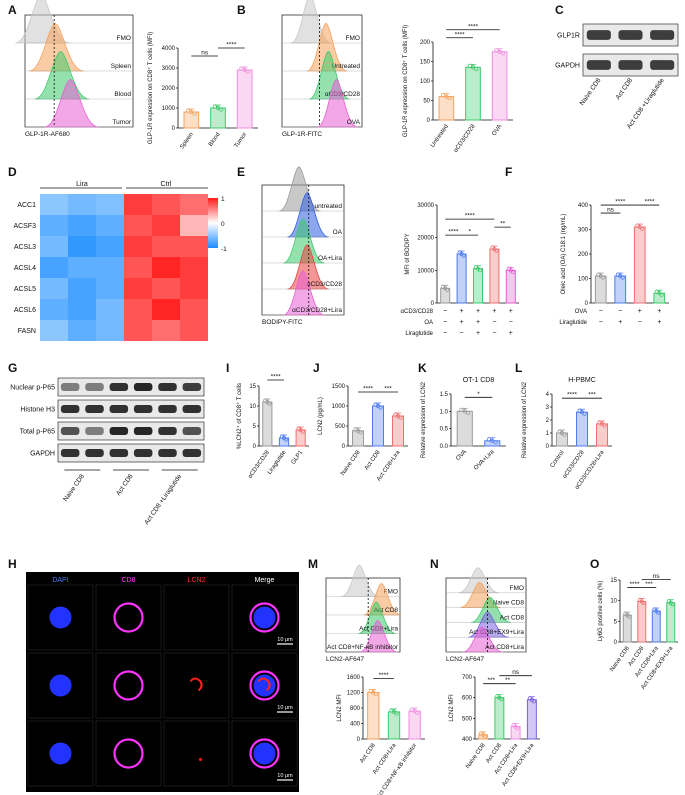 This screenshot has width=685, height=795. Describe the element at coordinates (517, 588) in the screenshot. I see `histogram-label: FMO` at that location.